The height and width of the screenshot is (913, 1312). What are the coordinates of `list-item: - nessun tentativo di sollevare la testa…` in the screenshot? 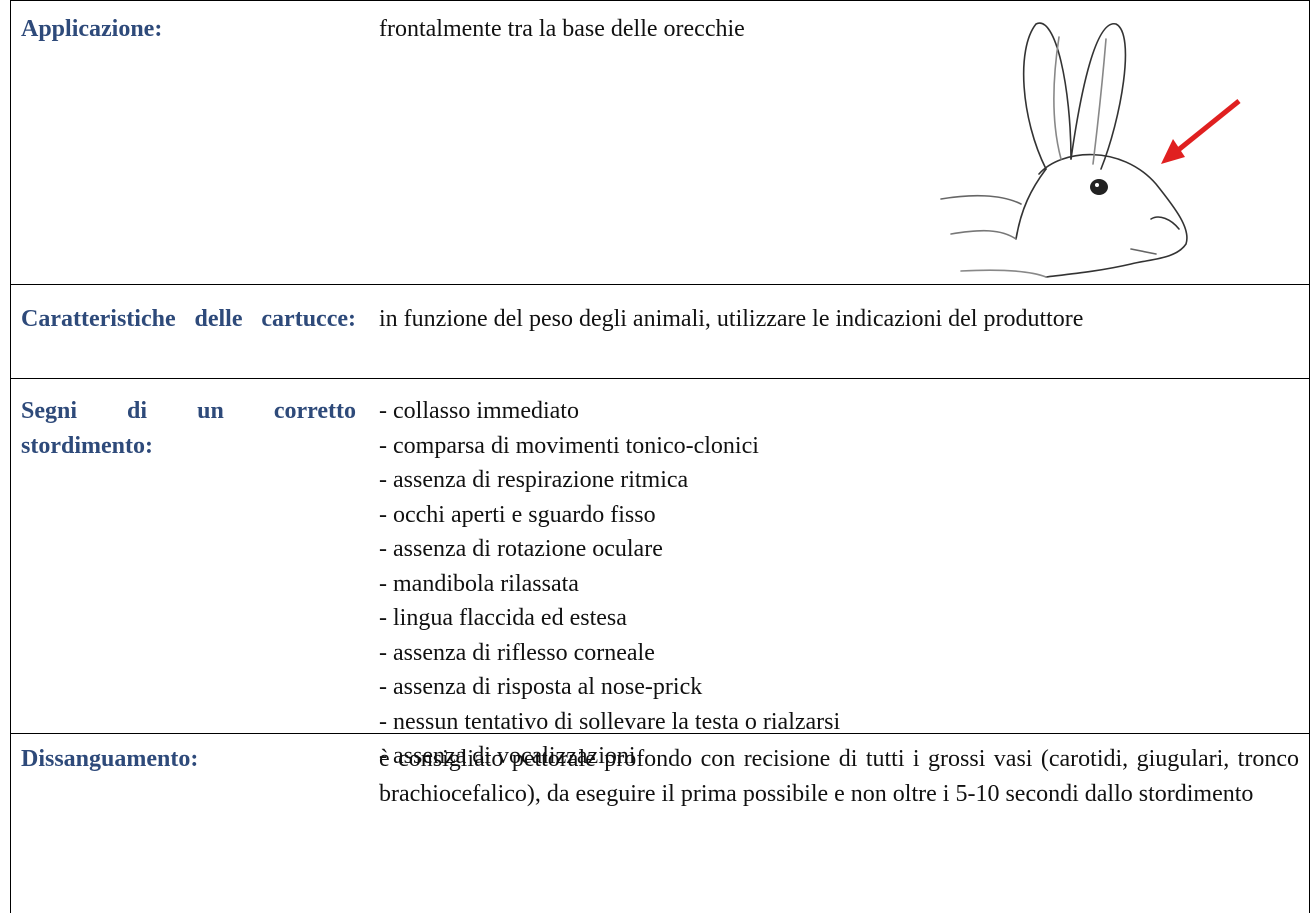 It's located at (610, 721).